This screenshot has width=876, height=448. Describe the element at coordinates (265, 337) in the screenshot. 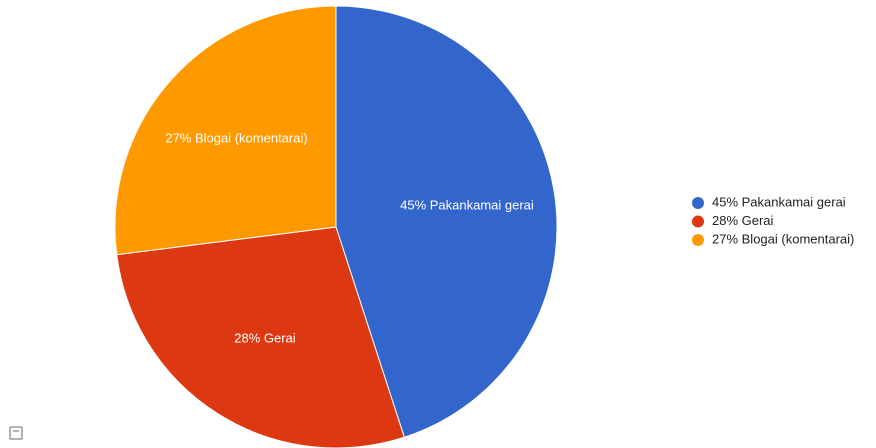

I see `slice-label: 28% Gerai` at that location.